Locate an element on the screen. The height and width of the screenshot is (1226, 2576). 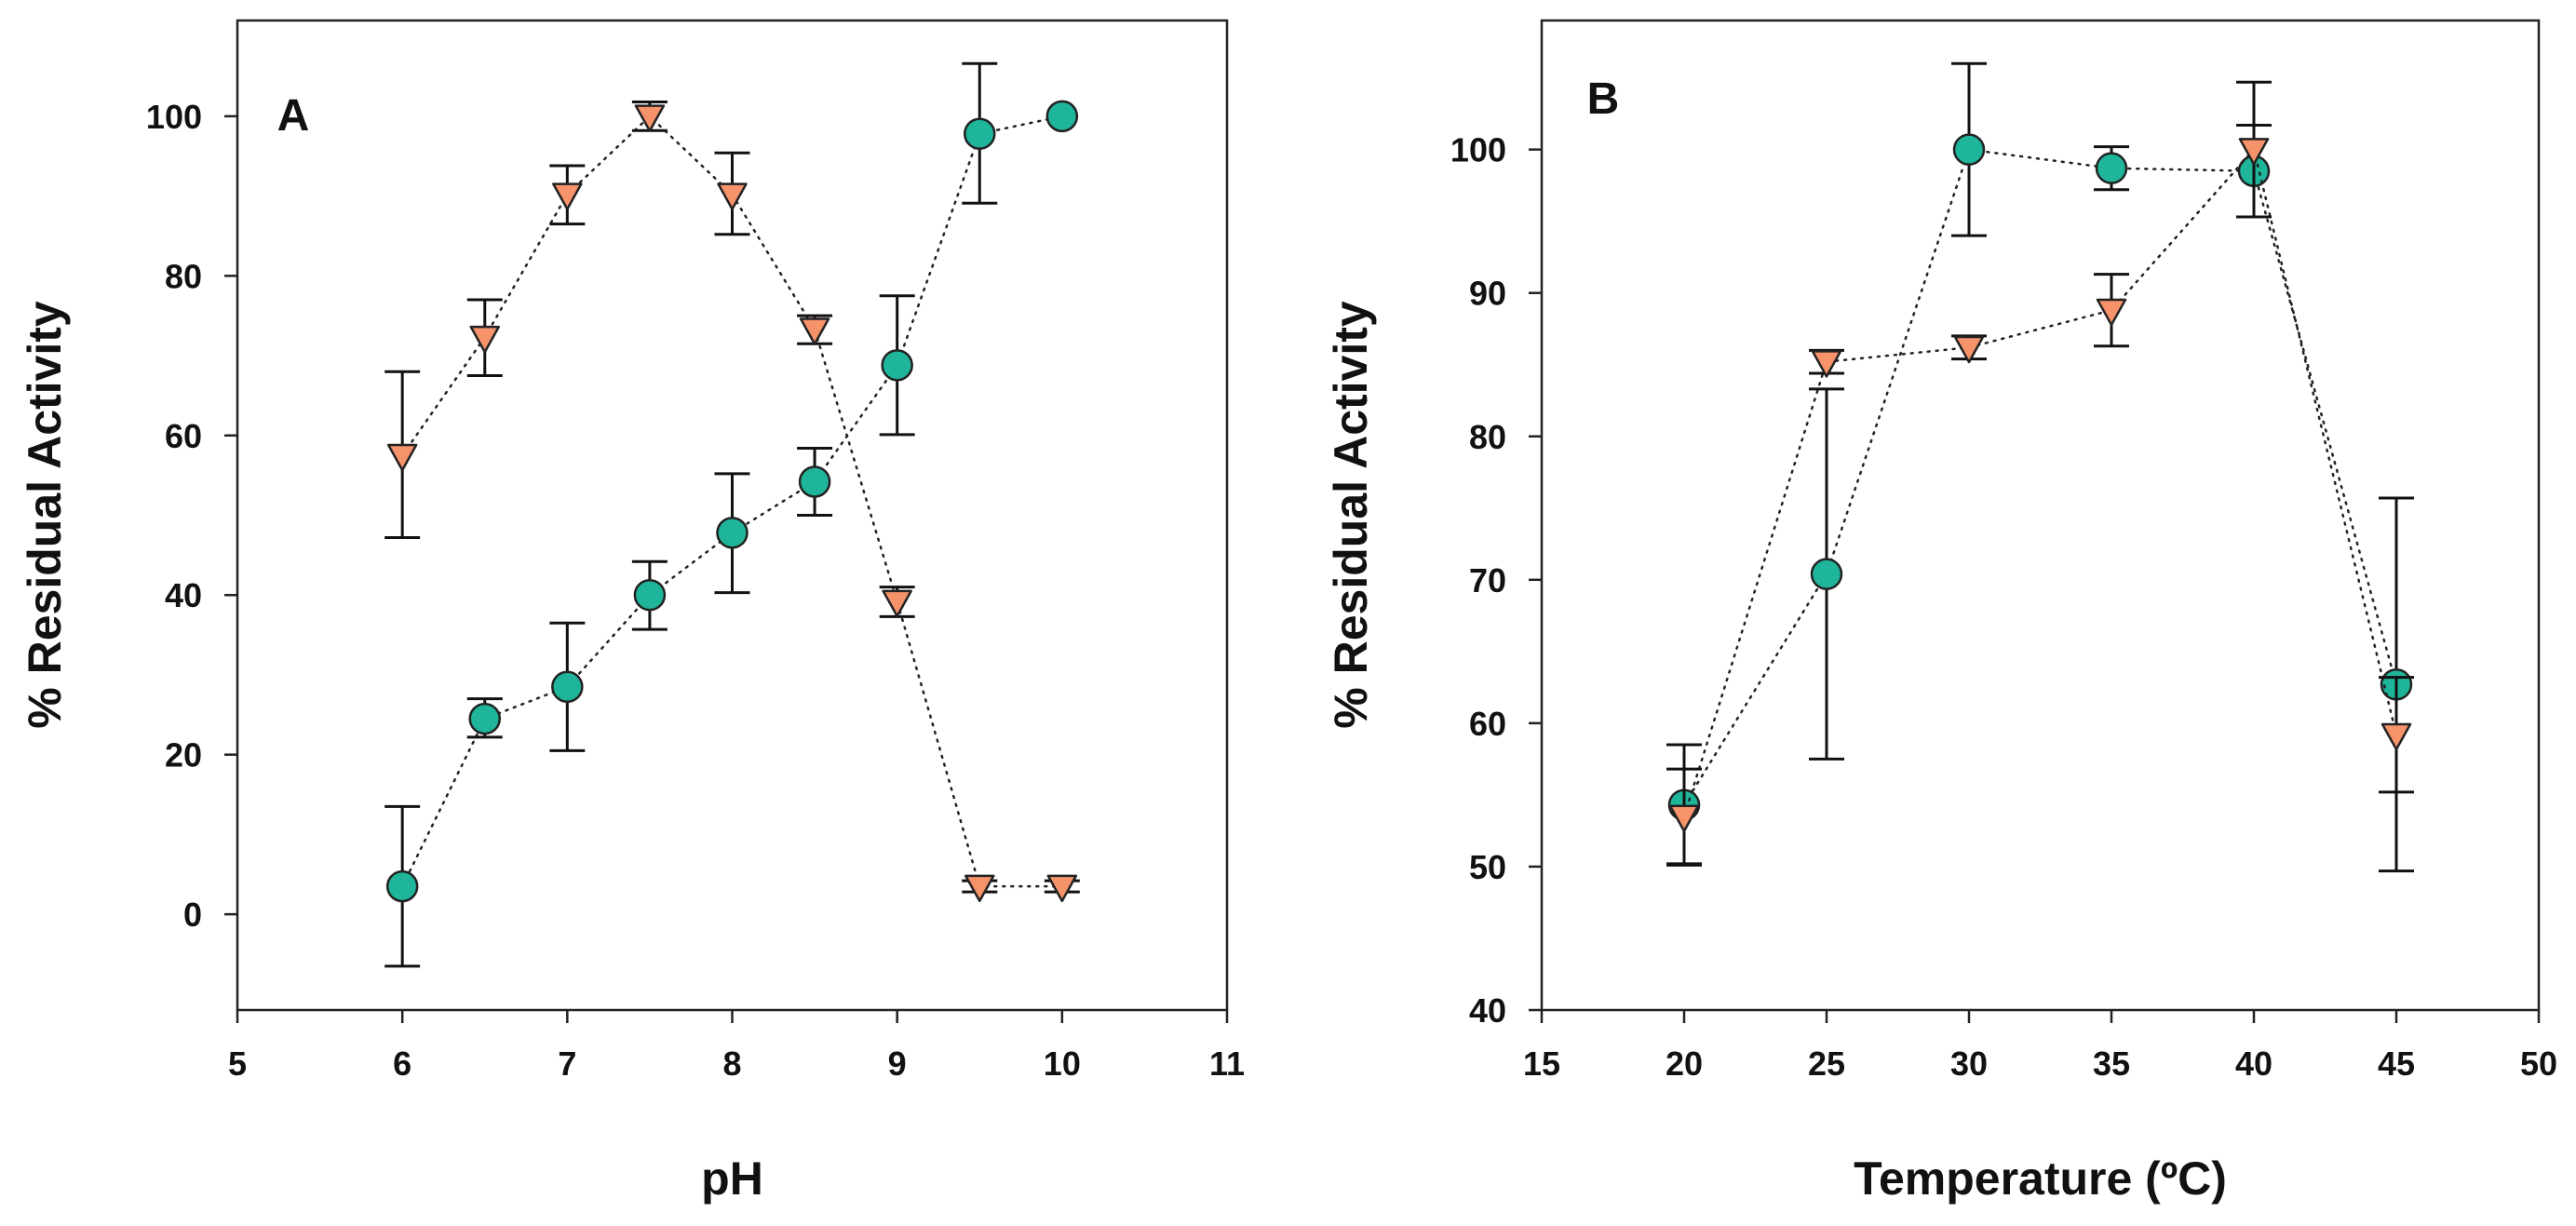
panel-b-x-tick-label: 15 is located at coordinates (1541, 1064).